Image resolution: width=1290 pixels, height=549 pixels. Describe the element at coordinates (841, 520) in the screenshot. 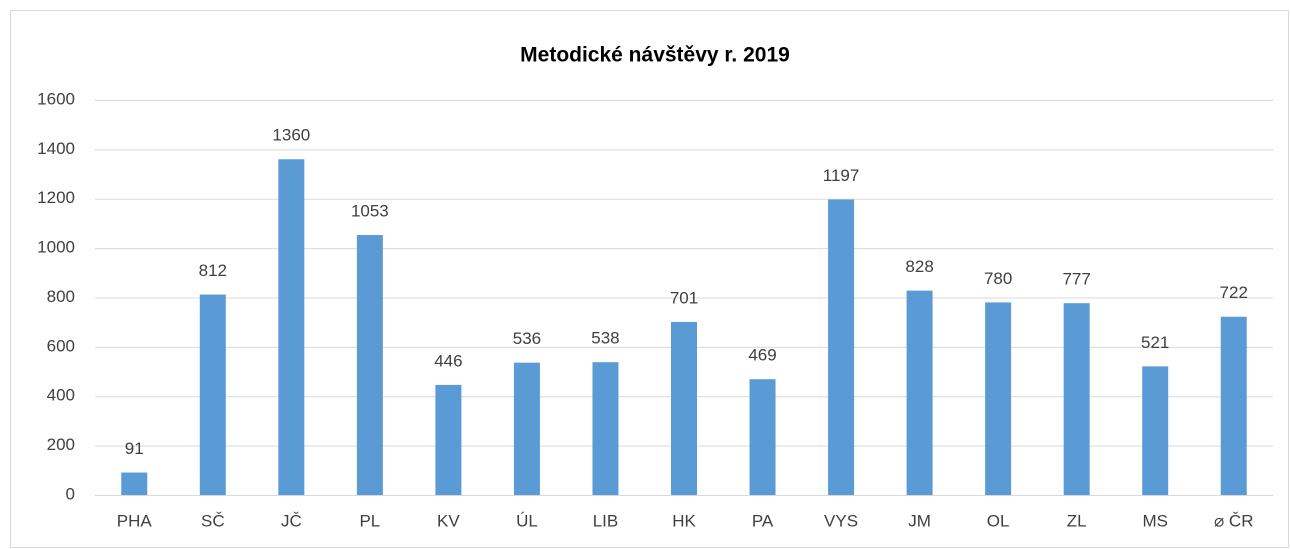

I see `x-tick-label: VYS` at that location.